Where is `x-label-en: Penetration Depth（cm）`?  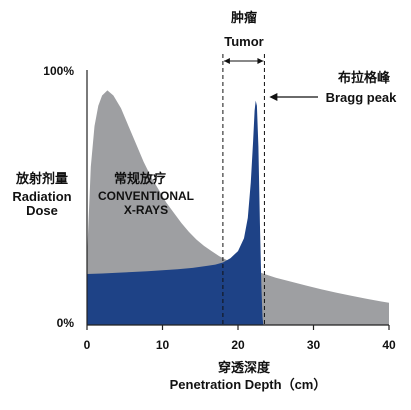
x-label-en: Penetration Depth（cm） is located at coordinates (248, 384).